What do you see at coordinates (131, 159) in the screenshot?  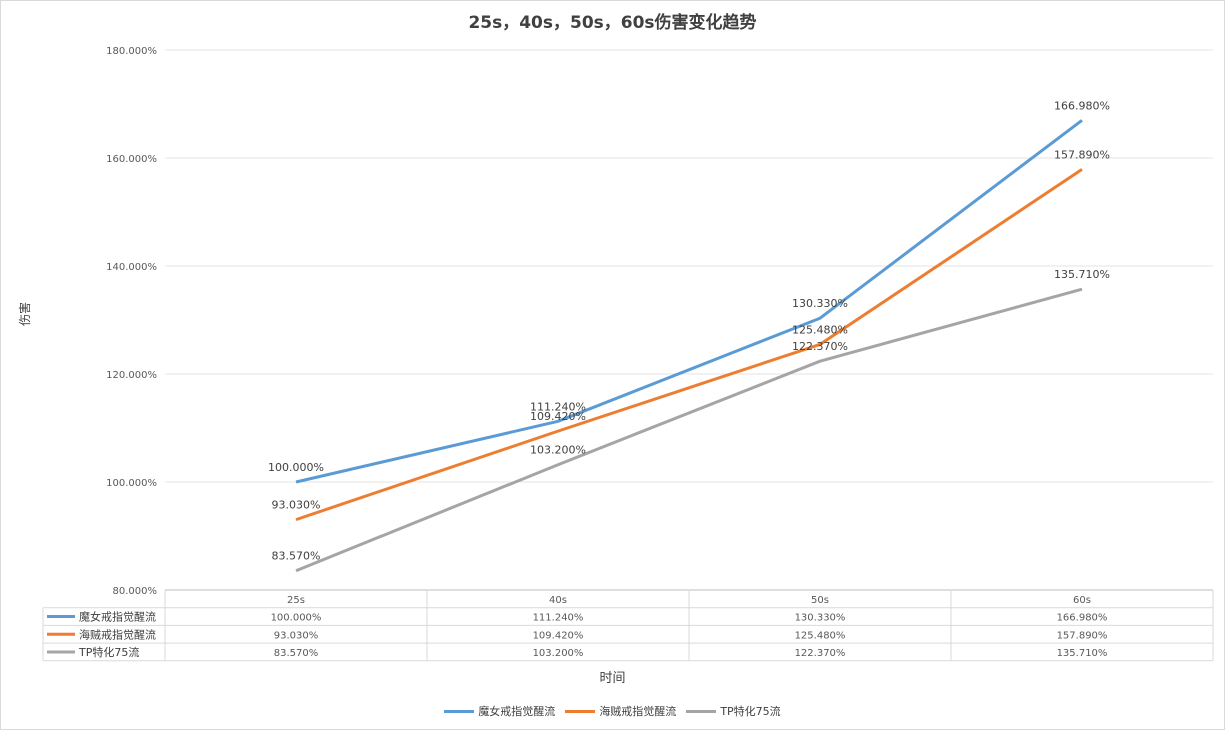 I see `y-tick-label: 160.000%` at bounding box center [131, 159].